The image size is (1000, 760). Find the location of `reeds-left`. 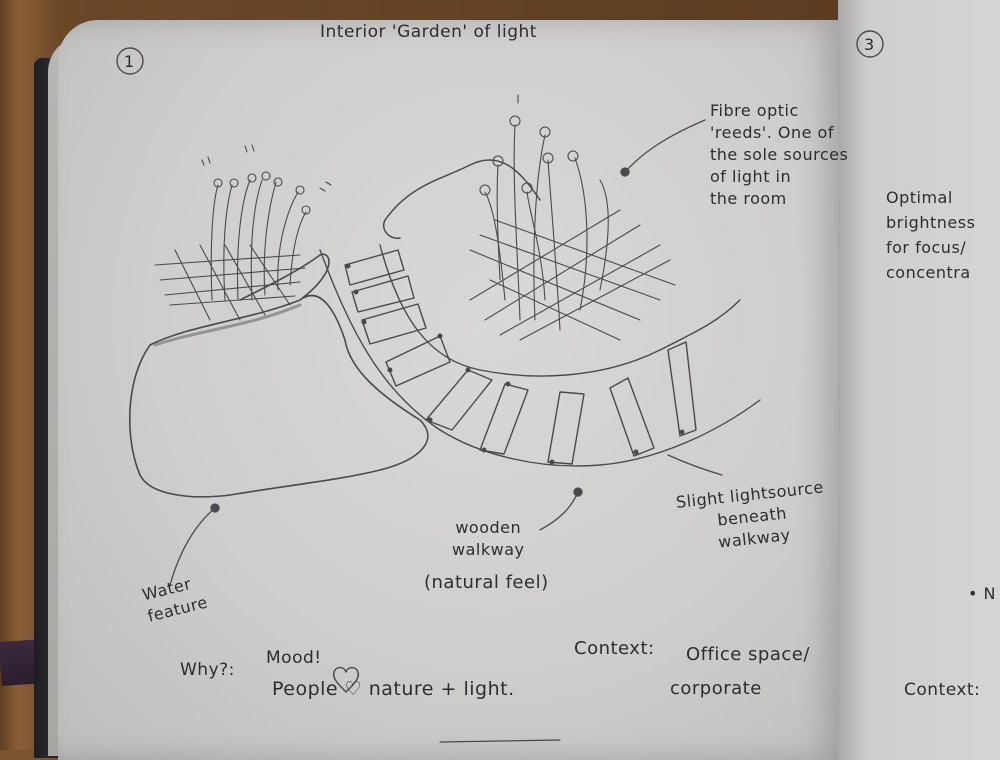

reeds-left is located at coordinates (243, 232).